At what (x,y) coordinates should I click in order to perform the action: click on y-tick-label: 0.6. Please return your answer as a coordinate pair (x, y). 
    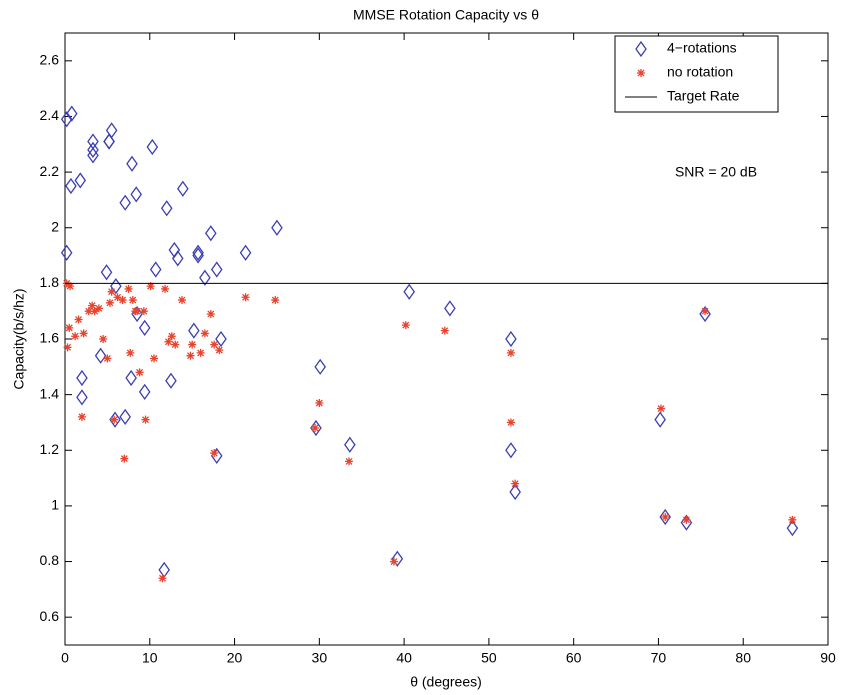
    Looking at the image, I should click on (50, 616).